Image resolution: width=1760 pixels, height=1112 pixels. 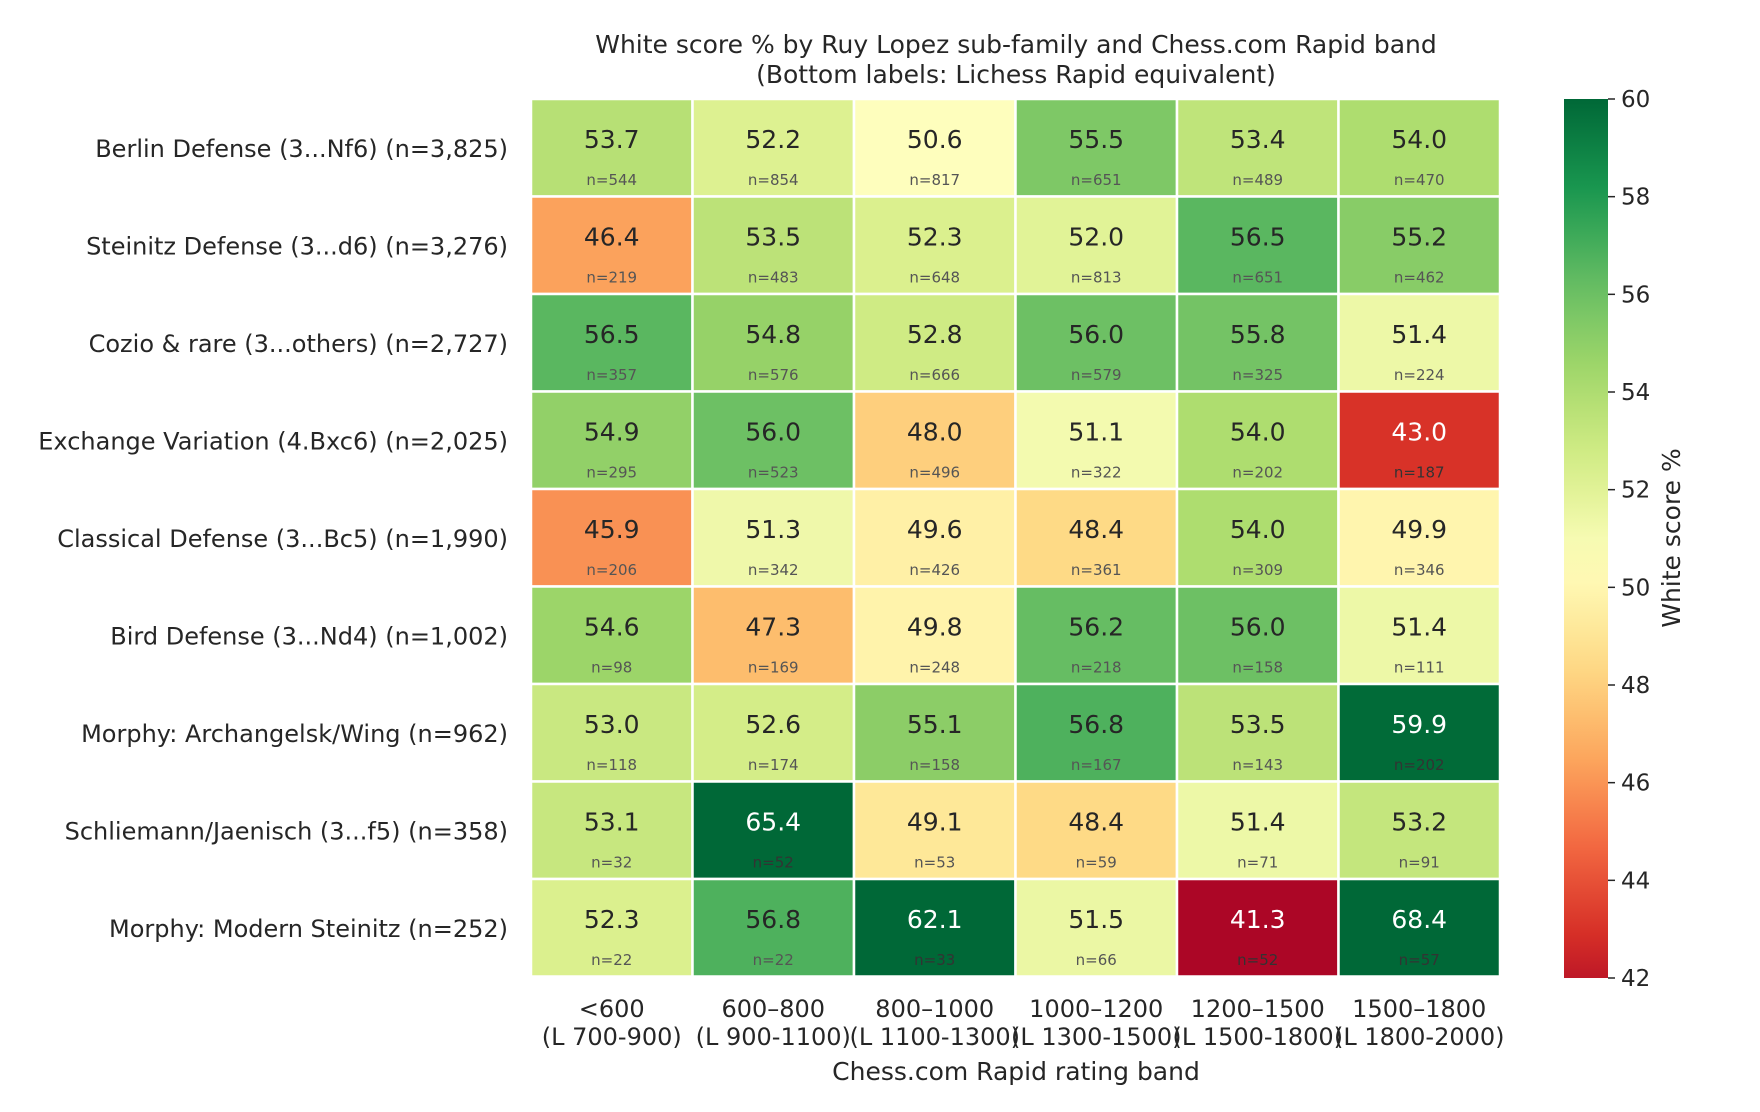 I want to click on column-label-lichess: (L 1100-1300), so click(x=934, y=1037).